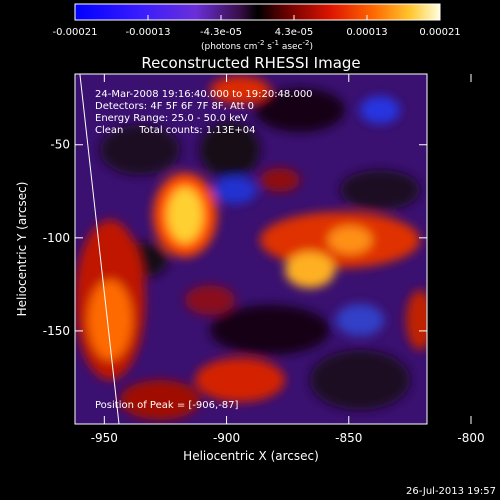  What do you see at coordinates (148, 32) in the screenshot?
I see `colorbar-tick-label: -0.00013` at bounding box center [148, 32].